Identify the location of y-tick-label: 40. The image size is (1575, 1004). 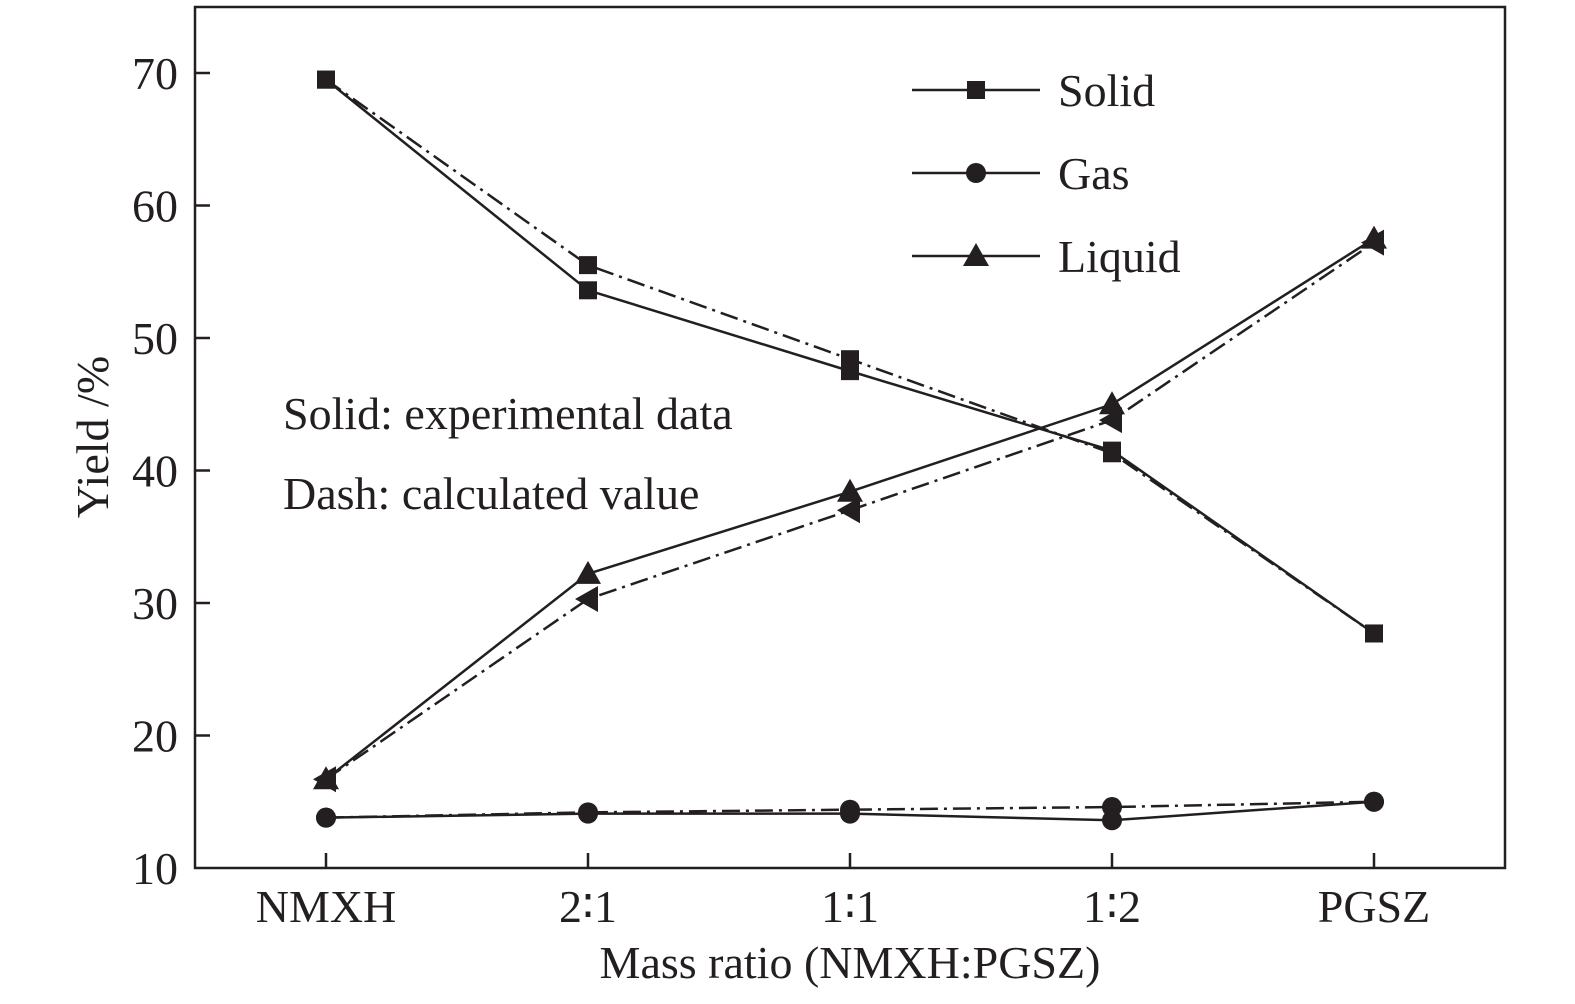
(155, 471).